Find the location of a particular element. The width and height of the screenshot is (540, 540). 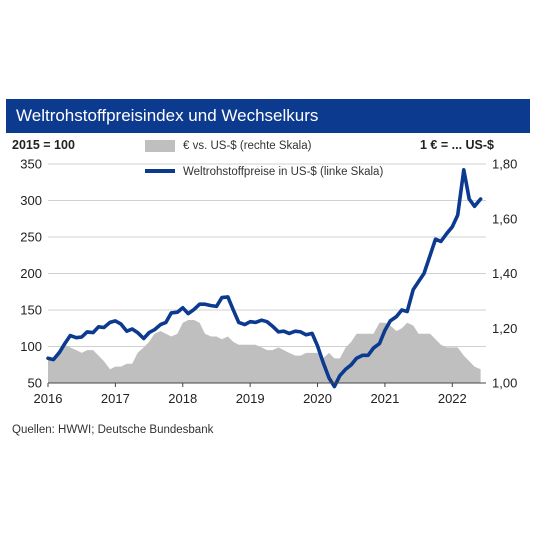

source-note: Quellen: HWWI; Deutsche Bundesbank is located at coordinates (113, 430).